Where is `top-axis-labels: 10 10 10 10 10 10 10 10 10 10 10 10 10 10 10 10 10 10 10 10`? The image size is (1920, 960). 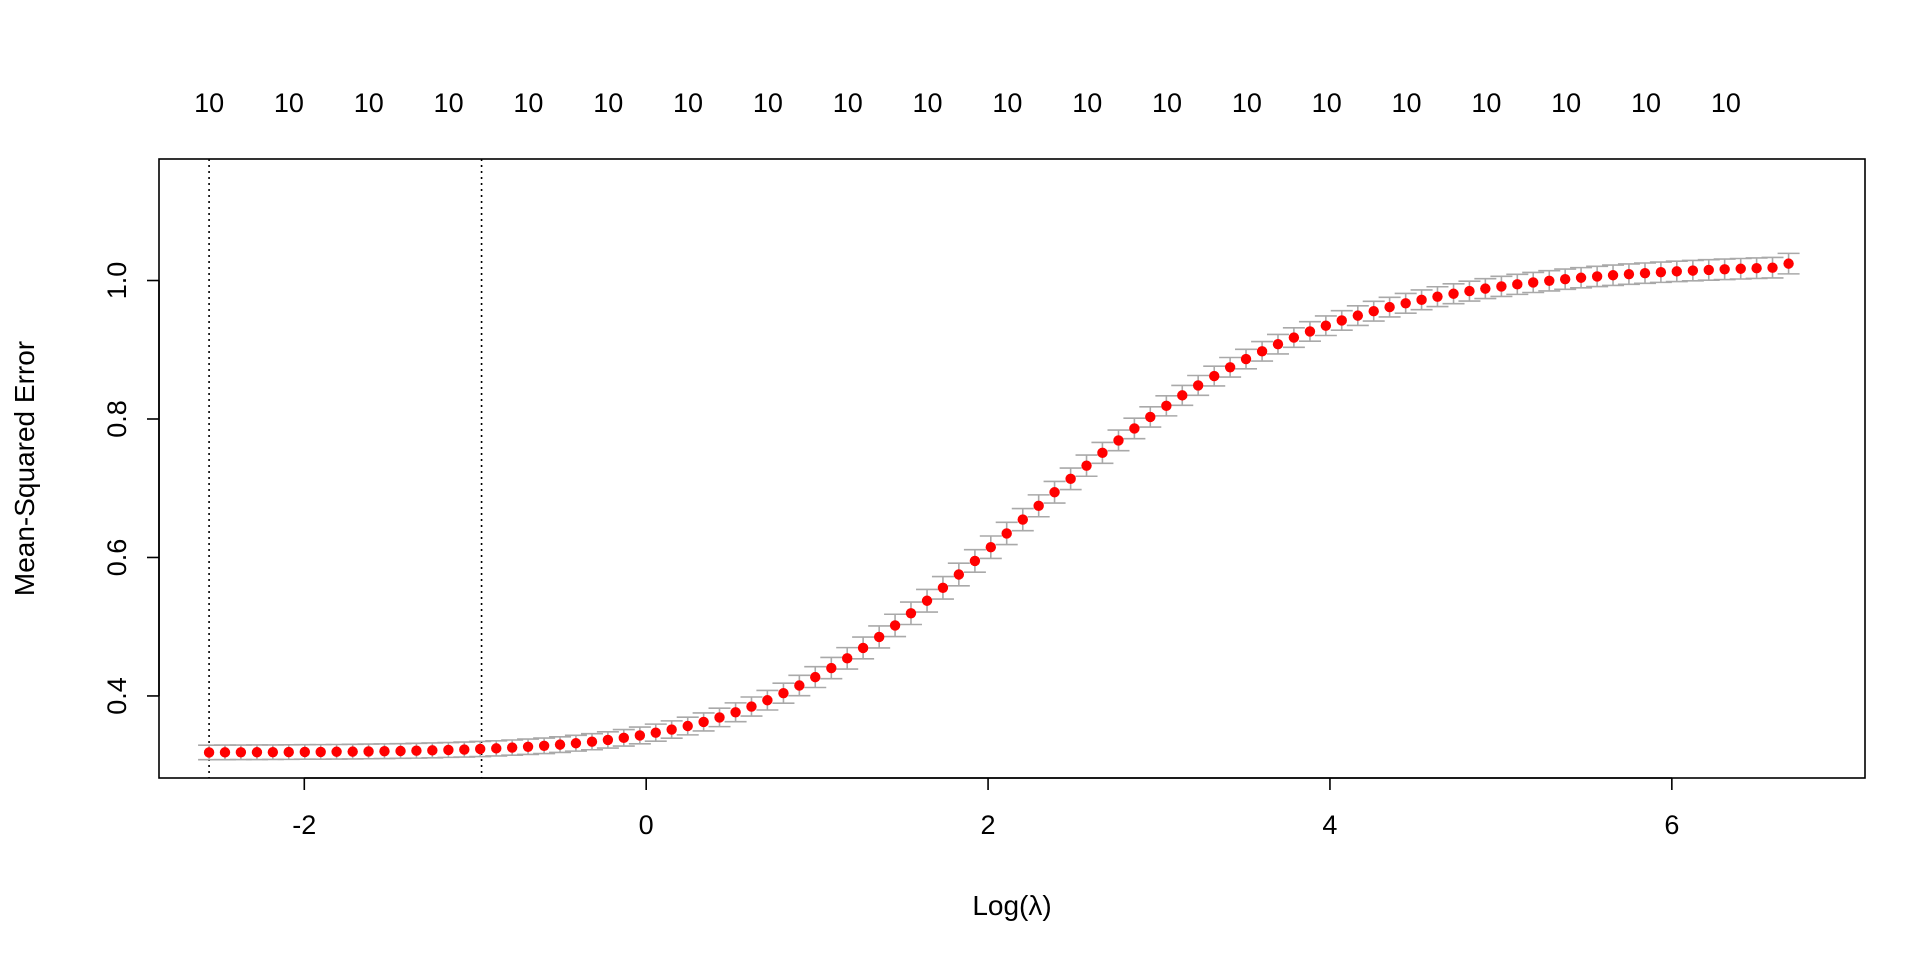 top-axis-labels: 10 10 10 10 10 10 10 10 10 10 10 10 10 10 10 10 10 10 10 10 is located at coordinates (967, 103).